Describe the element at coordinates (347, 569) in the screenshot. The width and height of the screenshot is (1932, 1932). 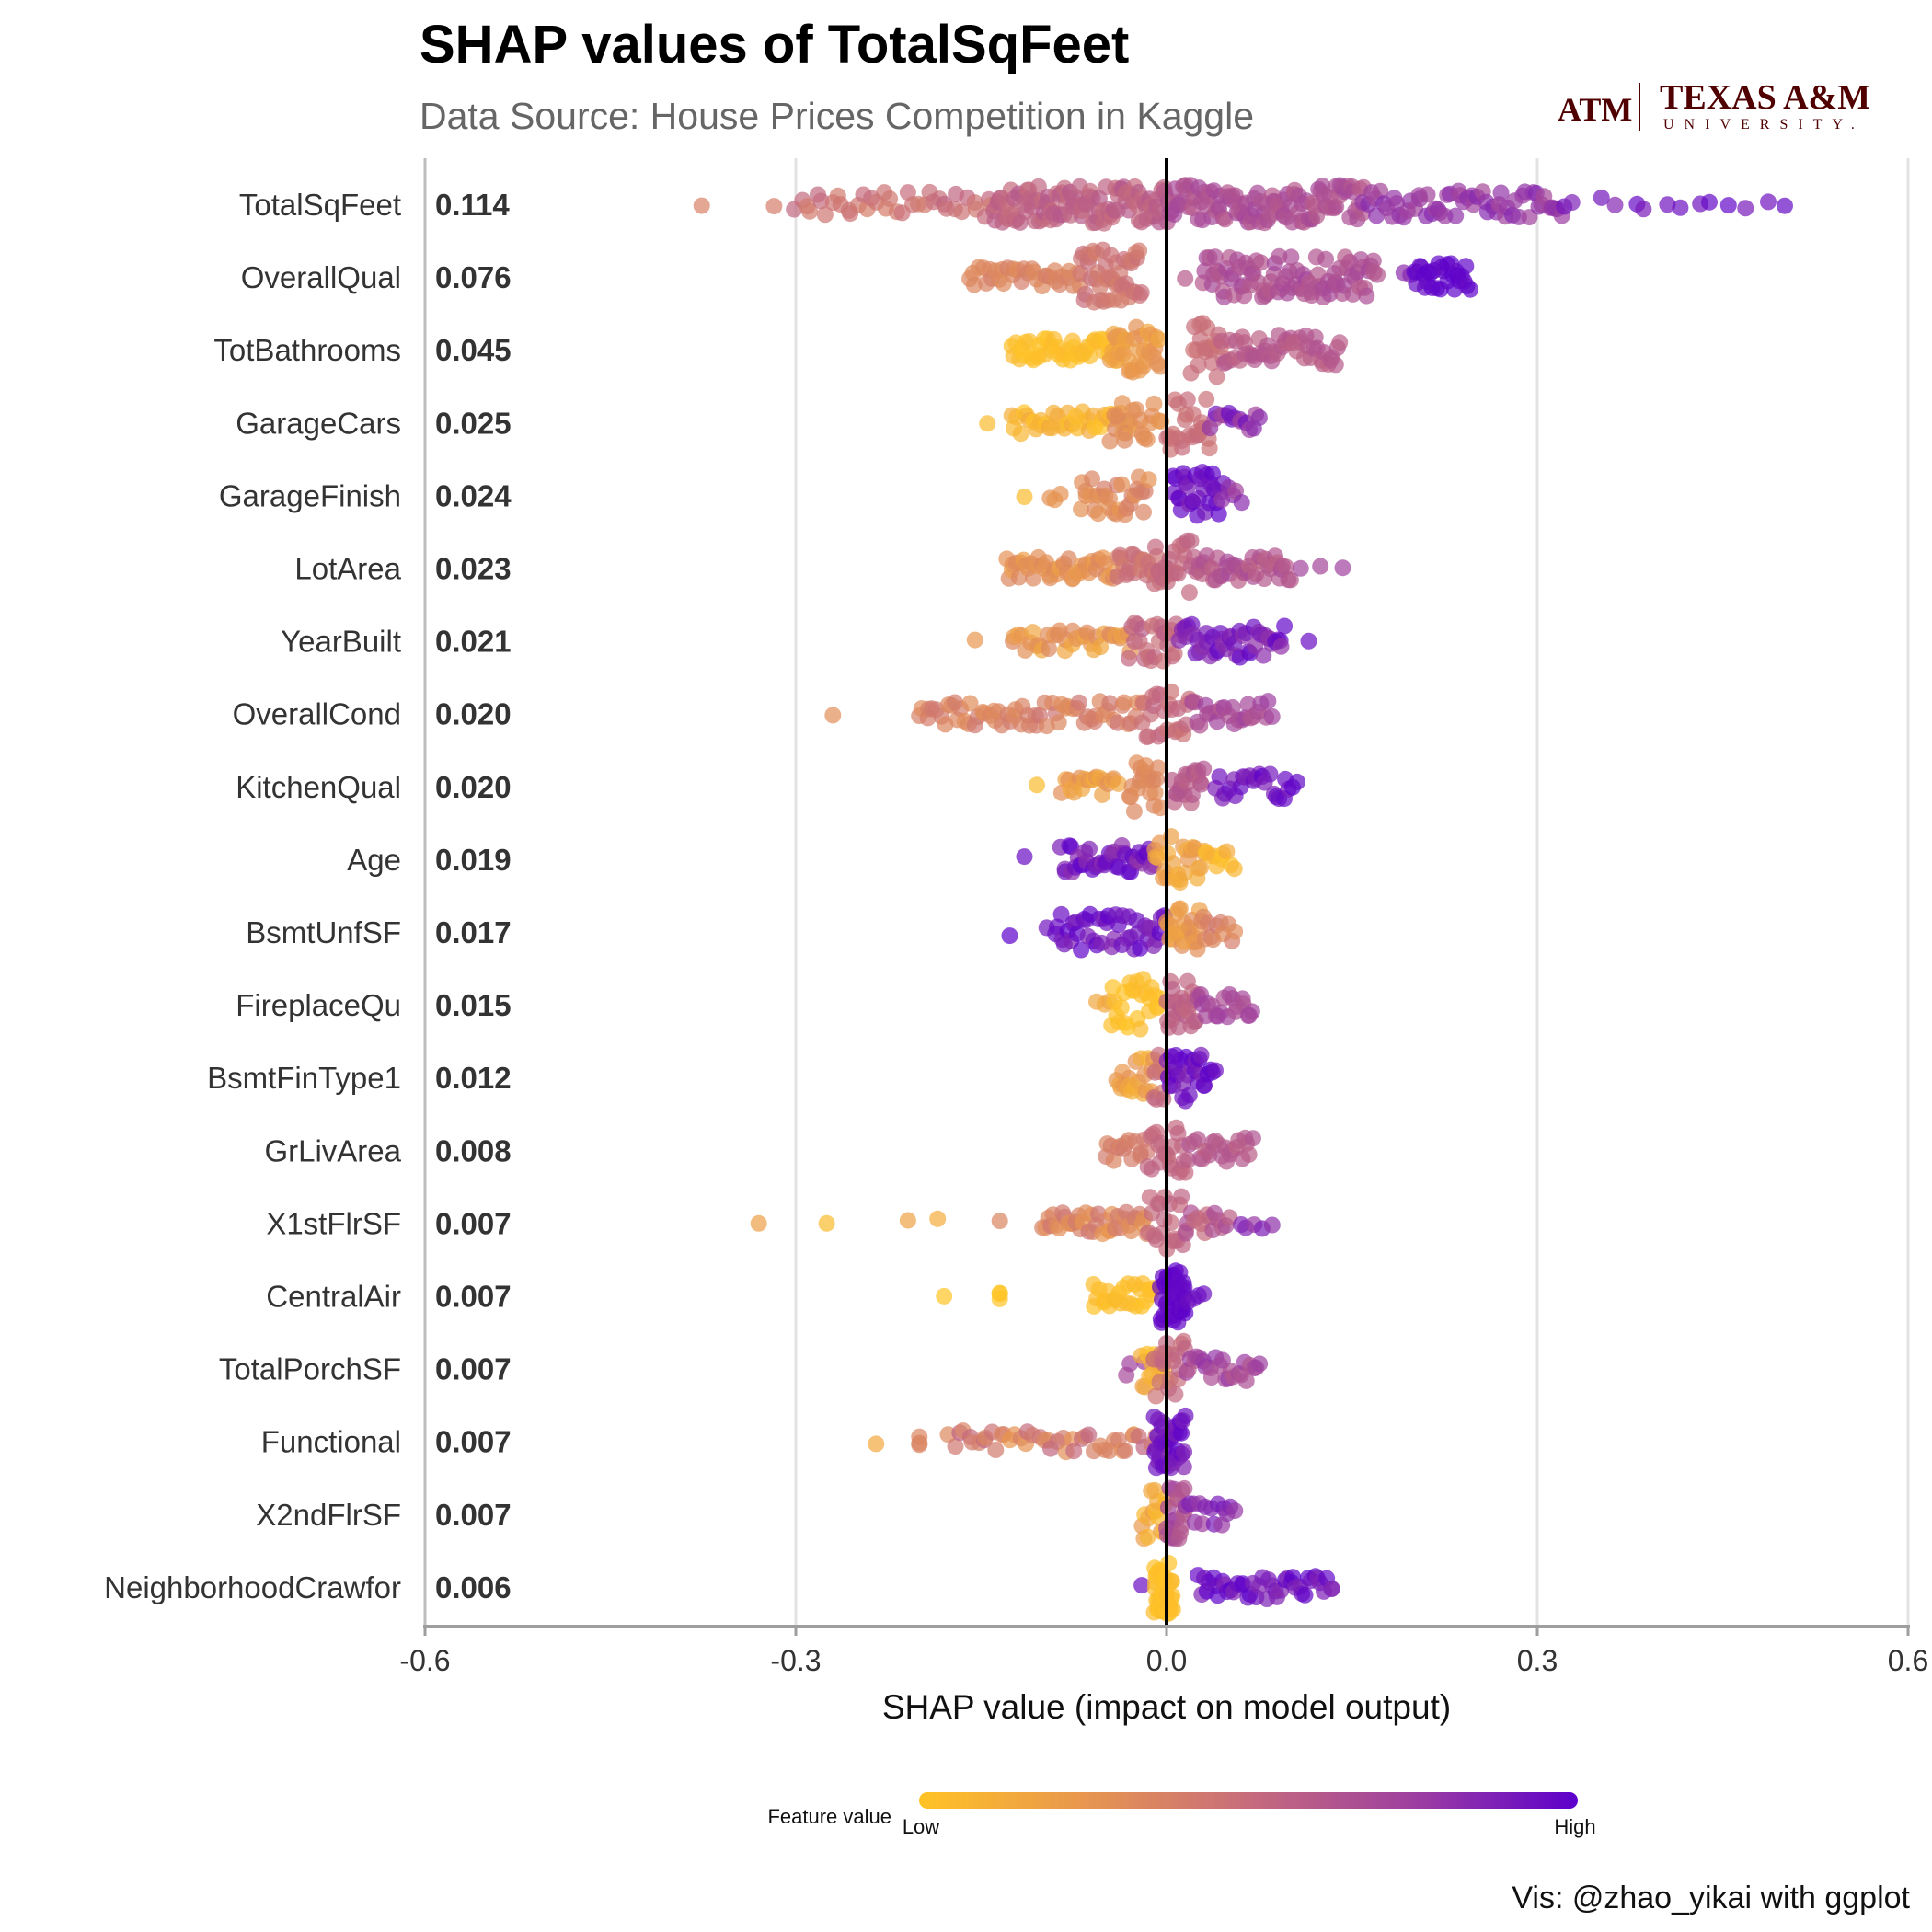
I see `feature-label: LotArea` at that location.